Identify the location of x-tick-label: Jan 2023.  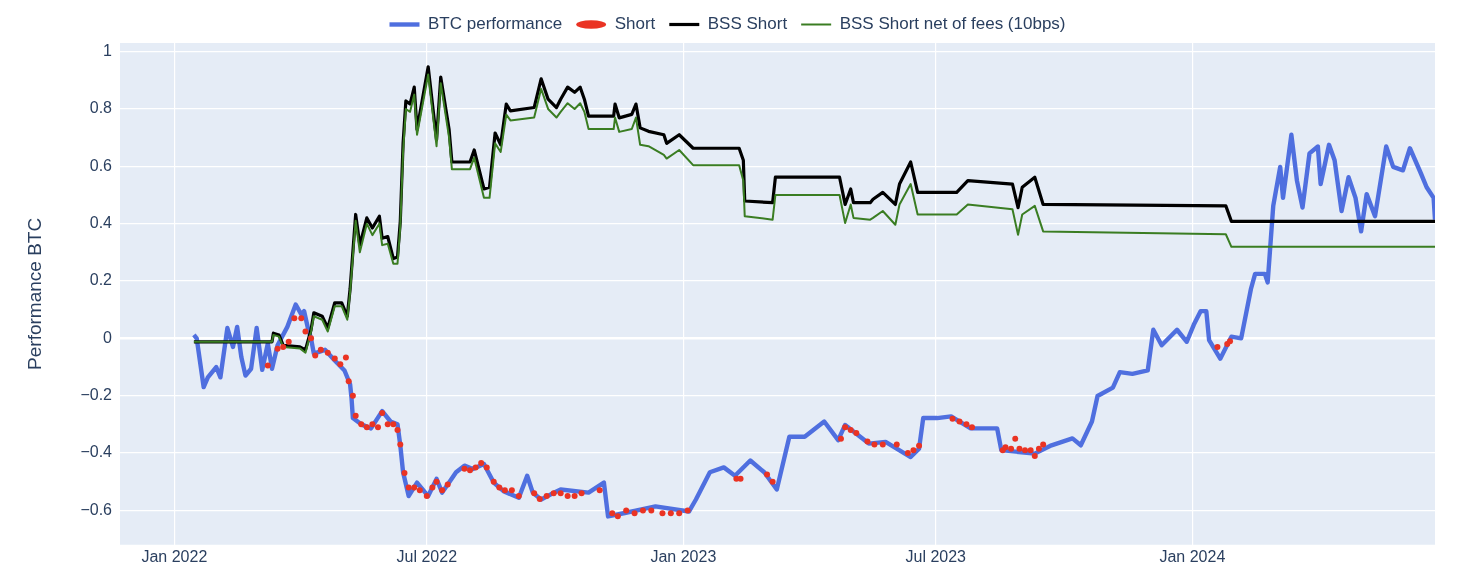
(683, 556).